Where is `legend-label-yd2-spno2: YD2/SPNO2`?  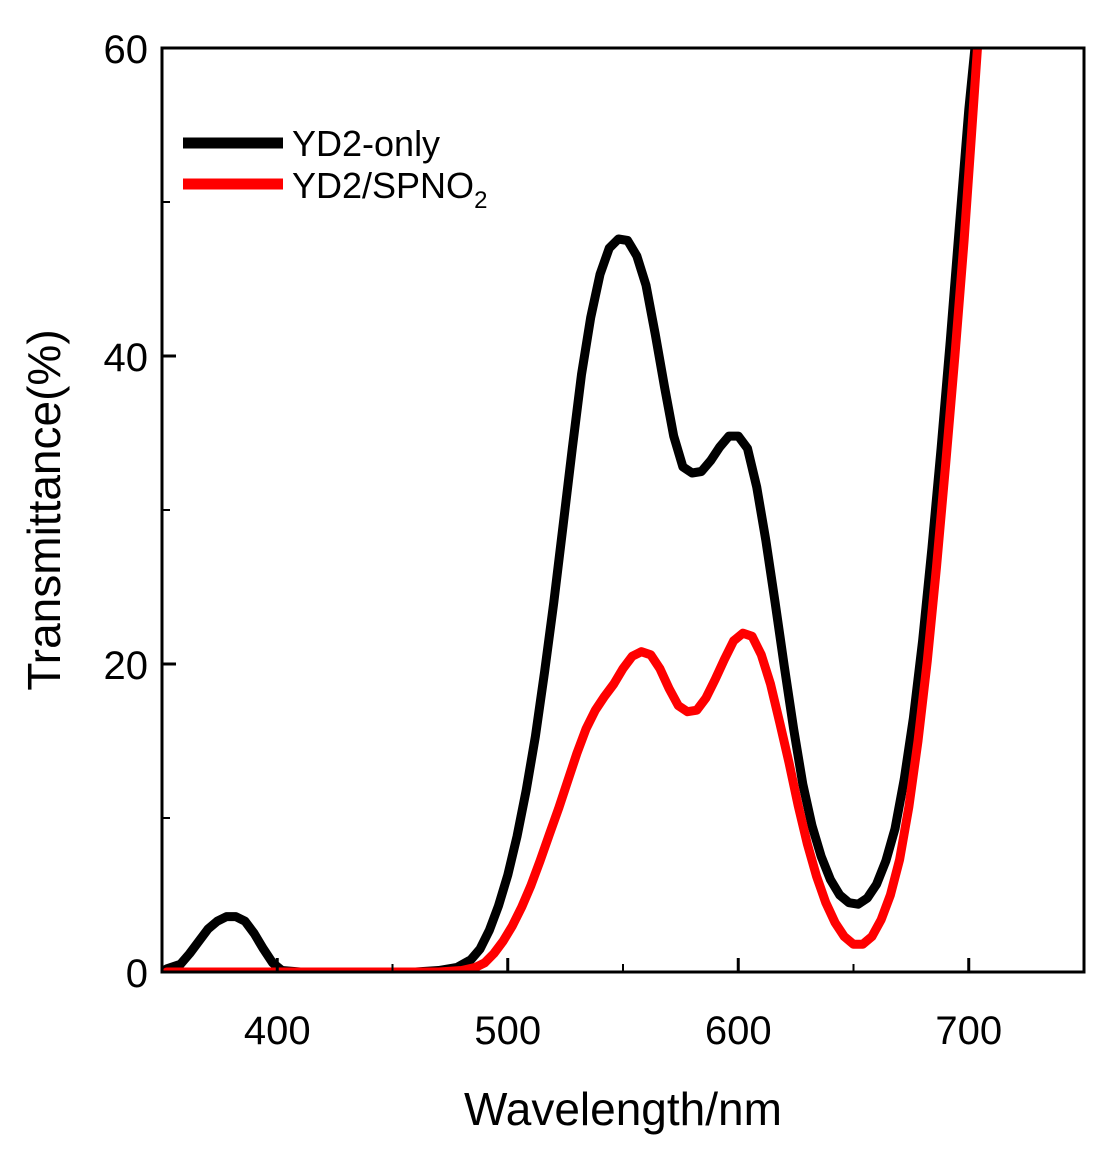
legend-label-yd2-spno2: YD2/SPNO2 is located at coordinates (389, 189).